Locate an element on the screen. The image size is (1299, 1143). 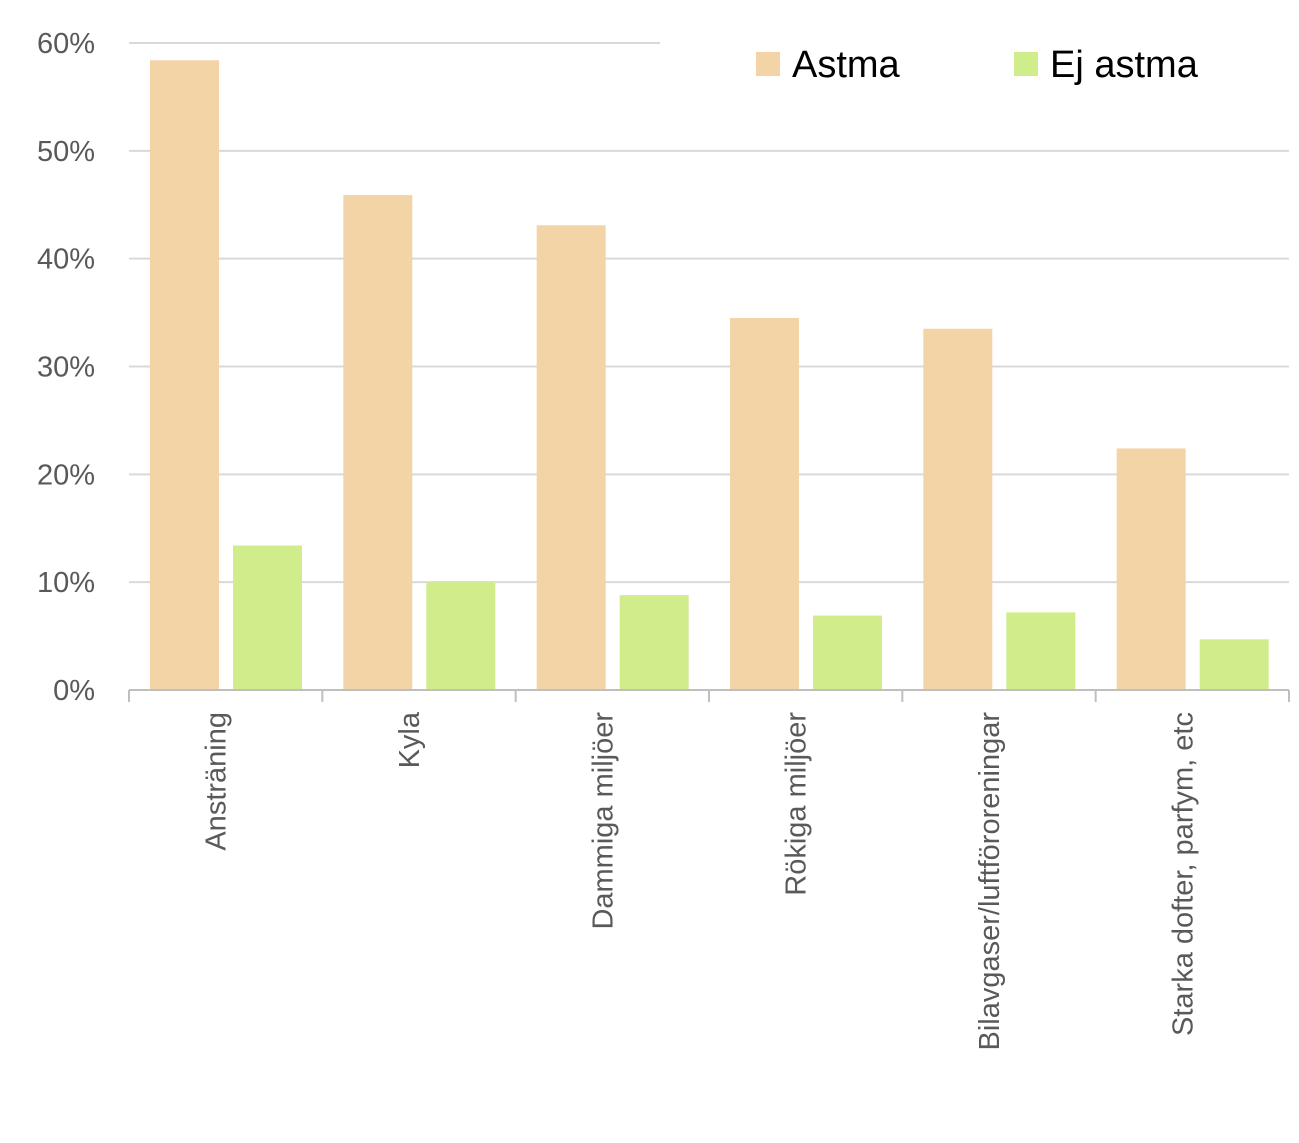
y-axis-tick-labels: 0% 10% 20% 30% 40% 50% 60% is located at coordinates (66, 367).